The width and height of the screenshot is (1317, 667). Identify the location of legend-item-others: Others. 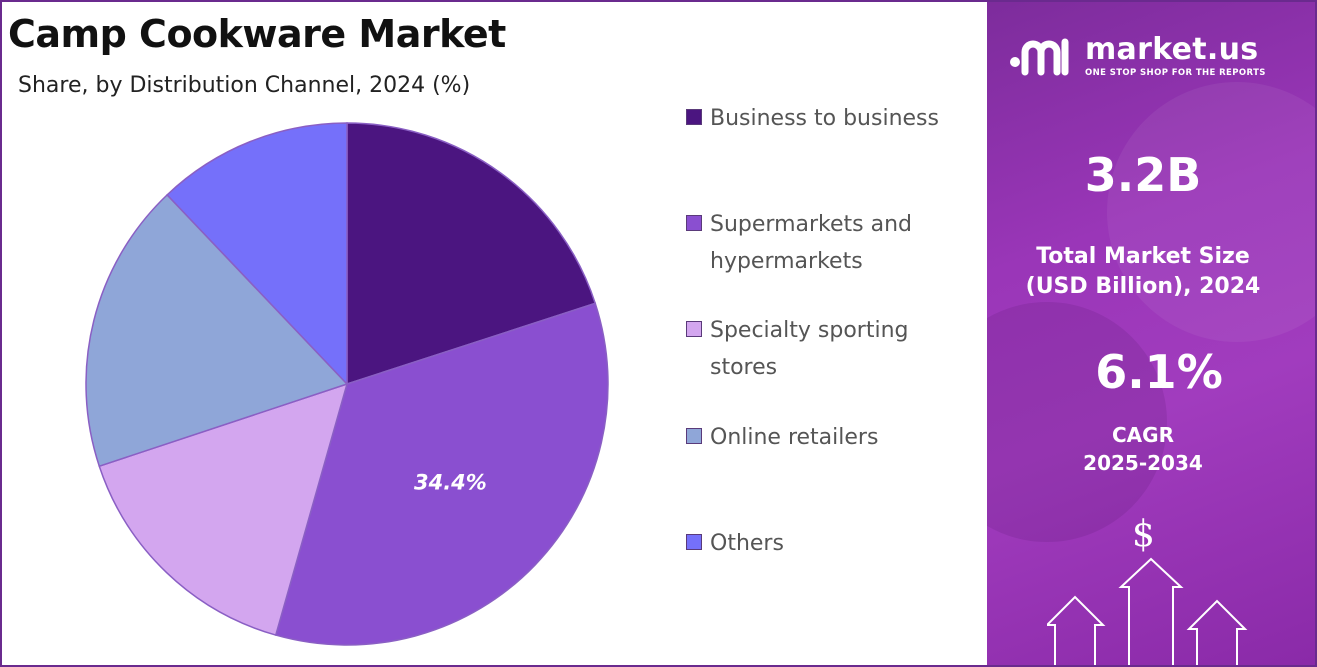
(833, 543).